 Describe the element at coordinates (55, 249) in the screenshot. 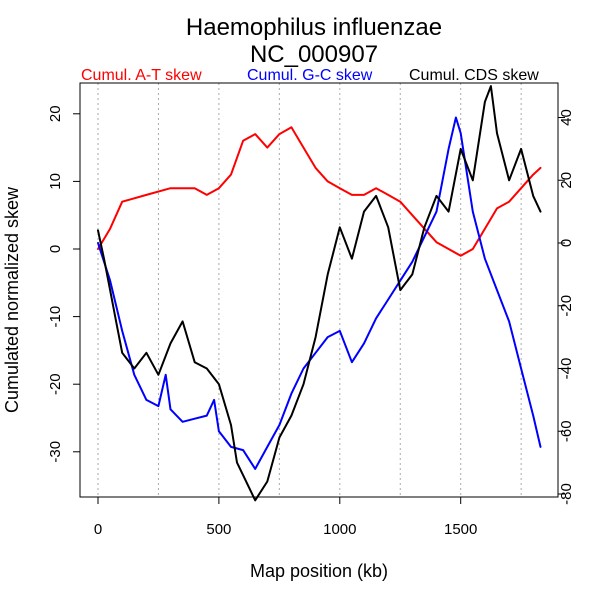

I see `y-tick-label-2: 0` at that location.